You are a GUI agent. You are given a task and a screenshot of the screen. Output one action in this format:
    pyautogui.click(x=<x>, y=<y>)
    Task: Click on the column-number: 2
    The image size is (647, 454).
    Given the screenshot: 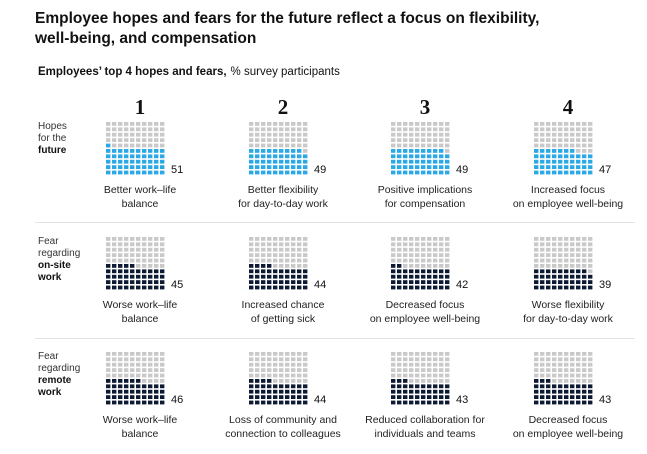 What is the action you would take?
    pyautogui.click(x=283, y=107)
    